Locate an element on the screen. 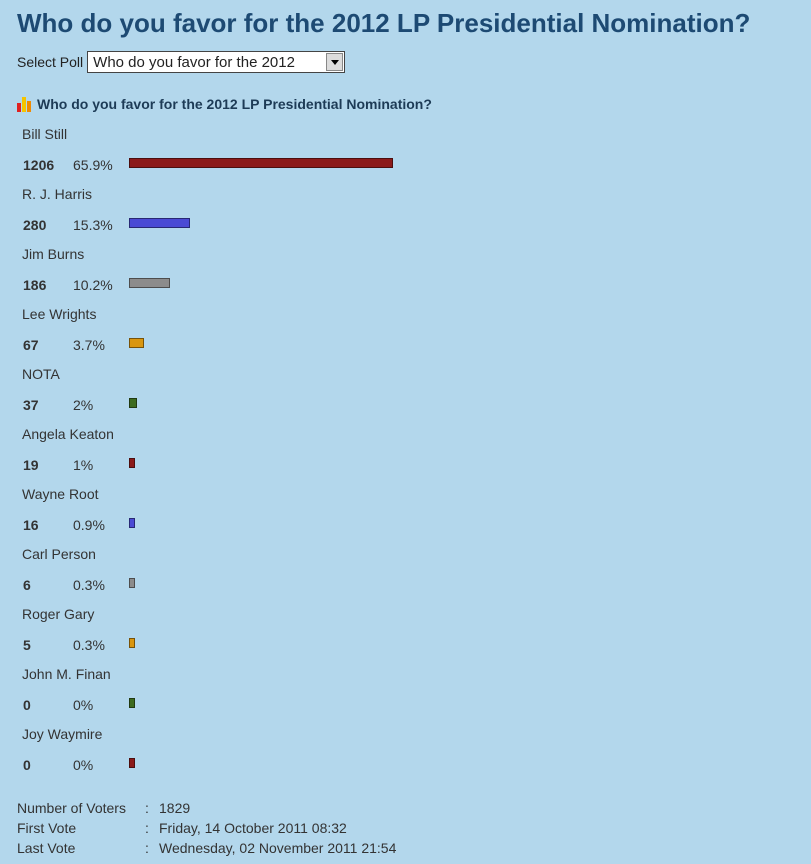 Image resolution: width=811 pixels, height=864 pixels. option-percent: 65.9% is located at coordinates (93, 165).